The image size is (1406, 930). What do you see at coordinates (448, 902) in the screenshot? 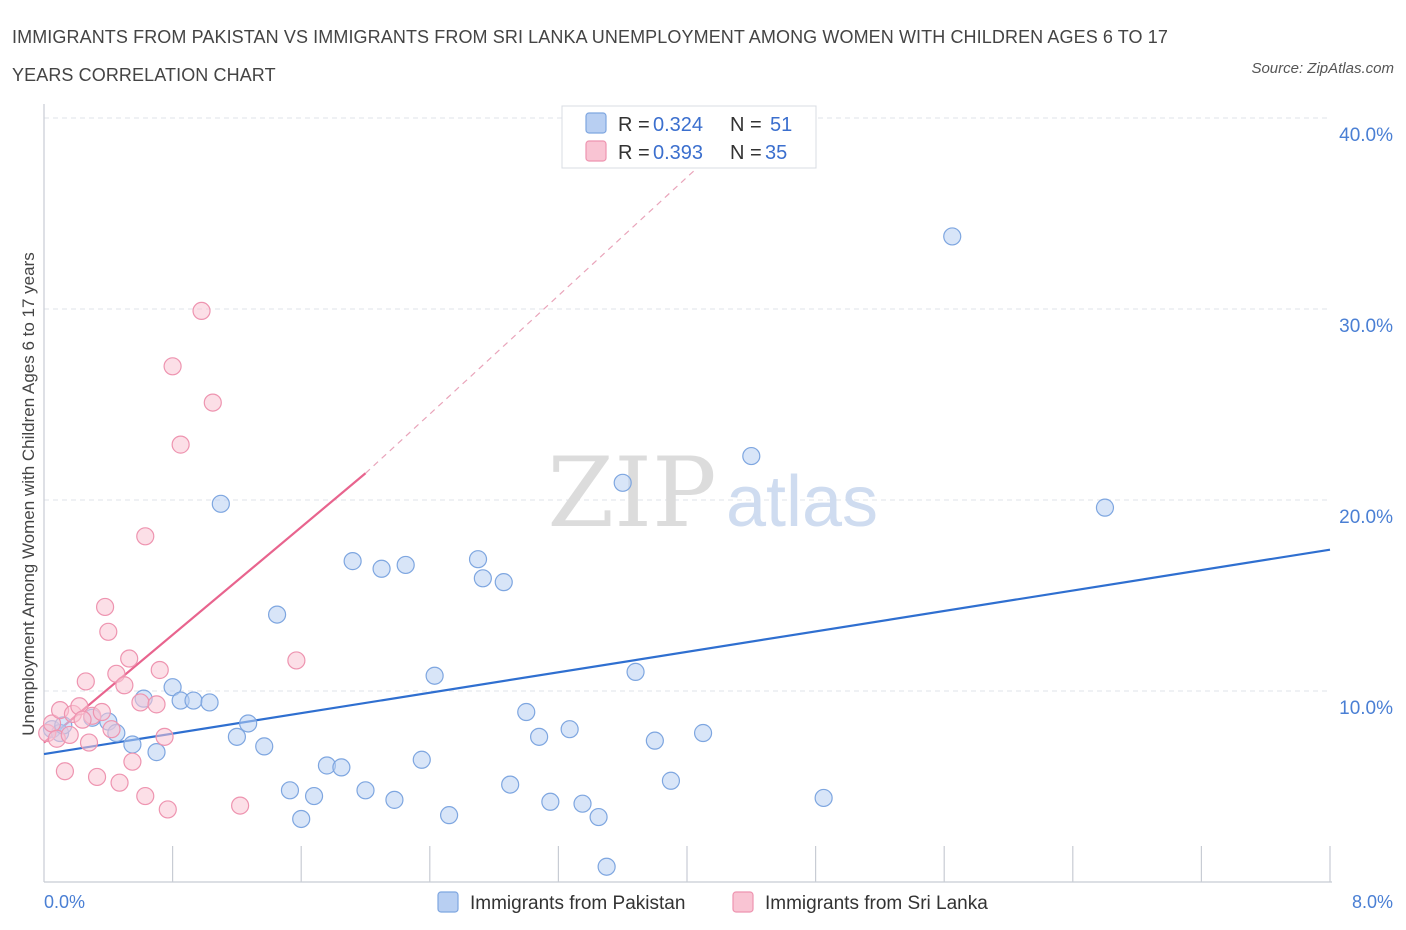
I see `bottom-legend-swatch-pakistan` at bounding box center [448, 902].